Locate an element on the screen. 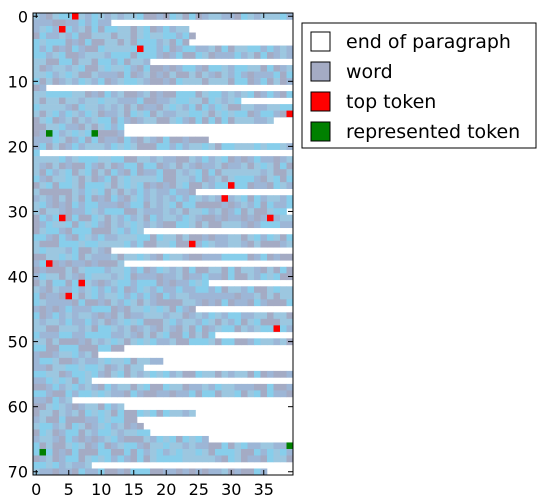 Image resolution: width=543 pixels, height=502 pixels. x-tick-label: 5 is located at coordinates (69, 489).